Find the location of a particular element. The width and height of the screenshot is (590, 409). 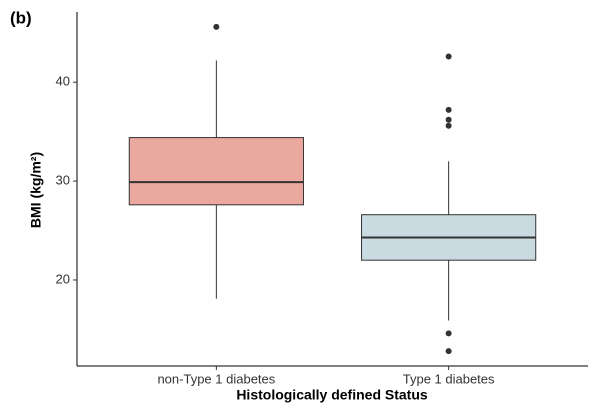

y-tick-label: 30 is located at coordinates (63, 180).